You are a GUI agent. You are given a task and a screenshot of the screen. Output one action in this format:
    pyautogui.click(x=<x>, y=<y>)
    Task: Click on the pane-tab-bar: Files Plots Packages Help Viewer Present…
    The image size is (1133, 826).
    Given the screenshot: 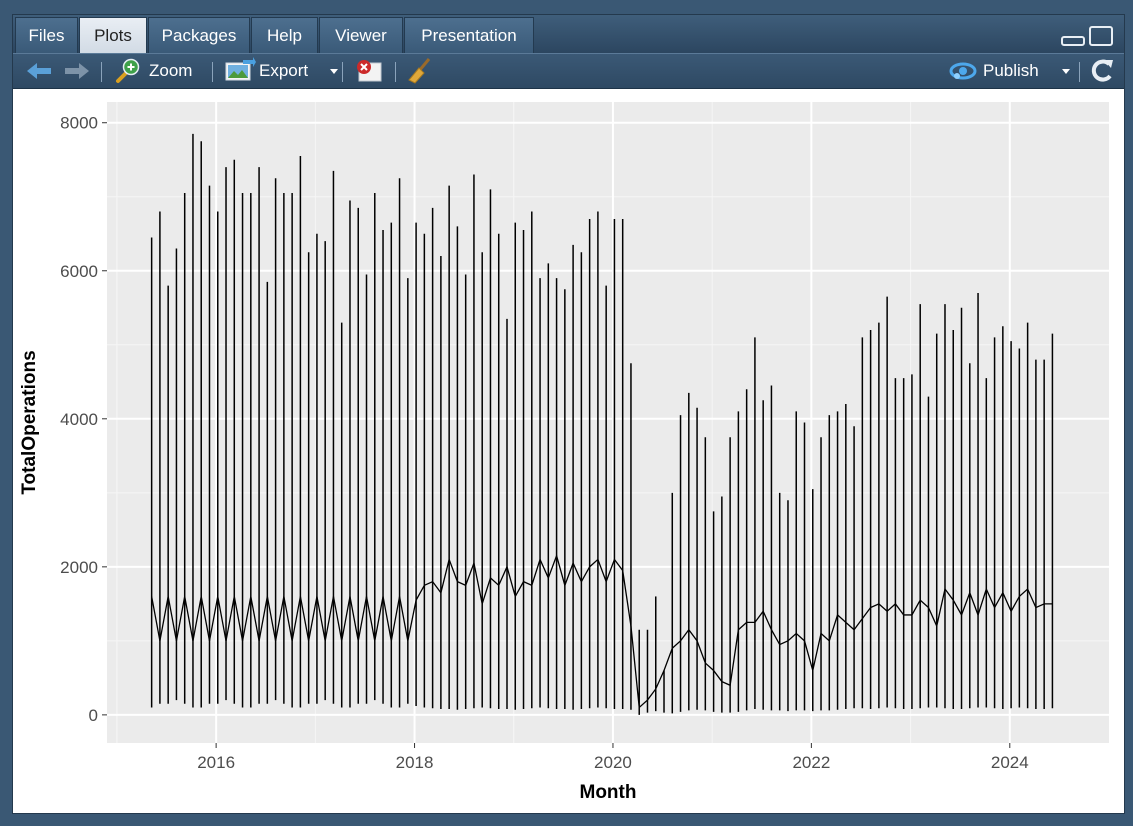 What is the action you would take?
    pyautogui.click(x=568, y=34)
    